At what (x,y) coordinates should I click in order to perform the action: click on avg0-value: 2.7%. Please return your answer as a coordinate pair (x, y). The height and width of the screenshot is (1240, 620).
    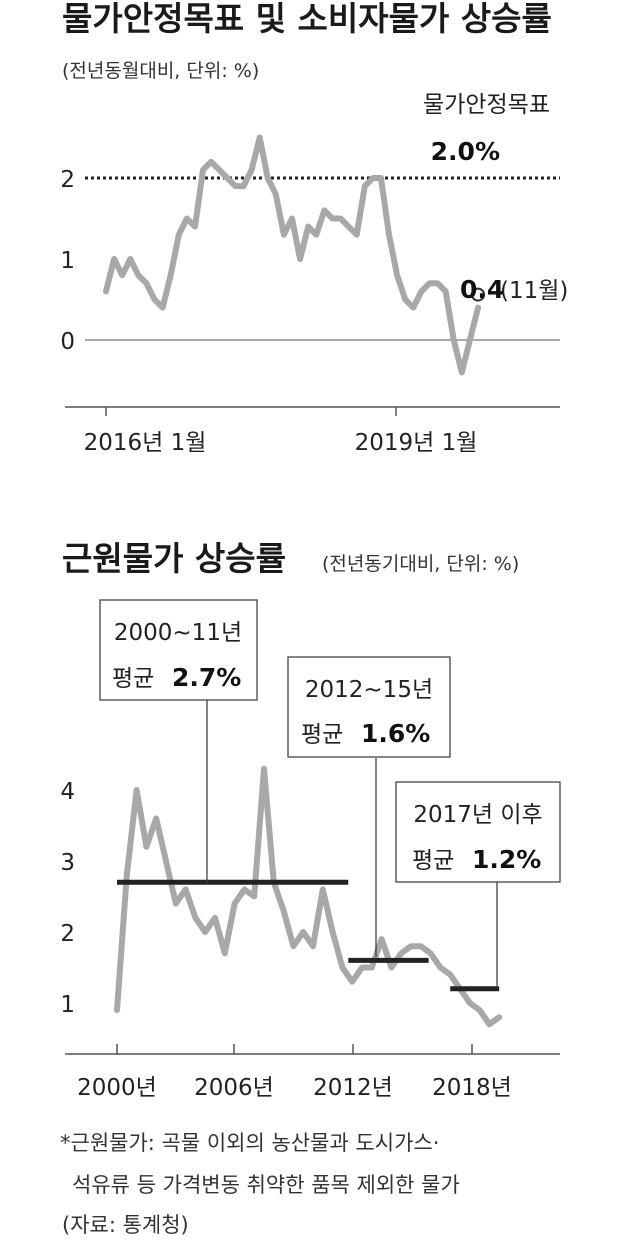
    Looking at the image, I should click on (206, 677).